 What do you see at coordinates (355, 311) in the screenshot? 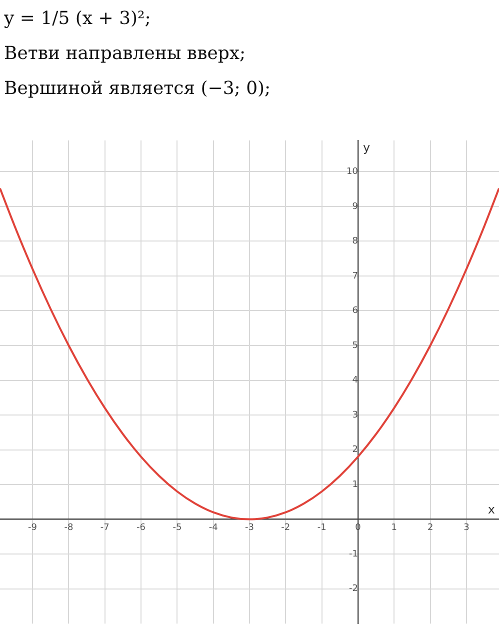
I see `y-tick-label: 6` at bounding box center [355, 311].